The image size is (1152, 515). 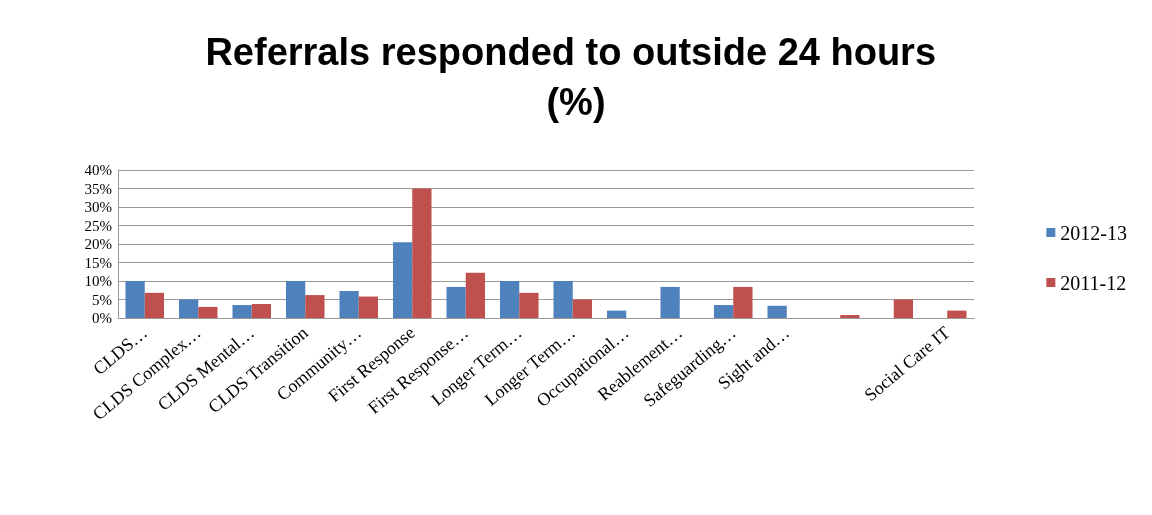 What do you see at coordinates (98, 262) in the screenshot?
I see `y-tick-label: 15%` at bounding box center [98, 262].